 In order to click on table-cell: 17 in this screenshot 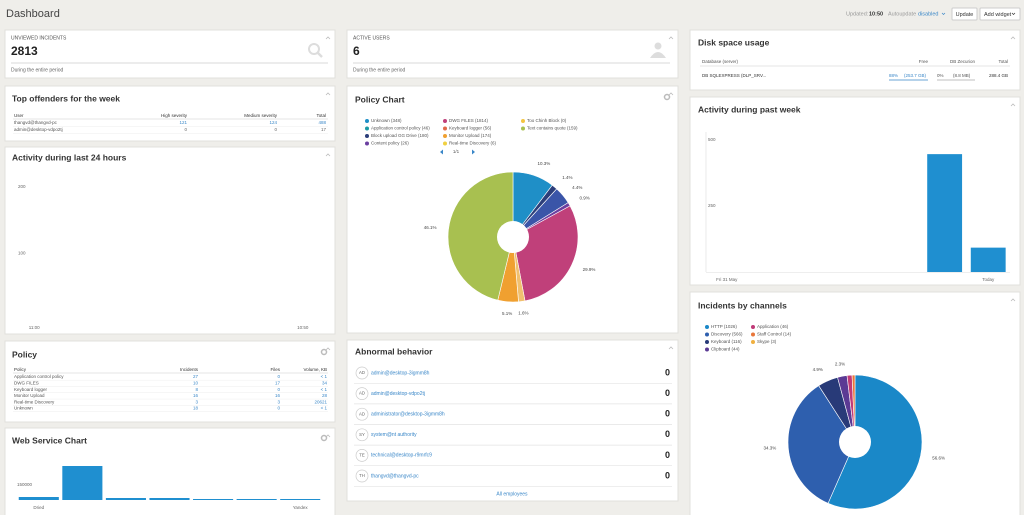, I will do `click(278, 382)`.